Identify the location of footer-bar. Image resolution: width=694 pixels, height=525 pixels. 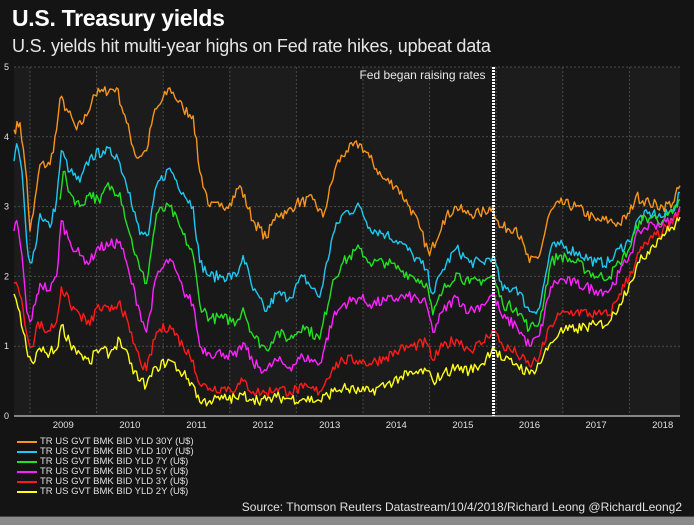
(347, 520).